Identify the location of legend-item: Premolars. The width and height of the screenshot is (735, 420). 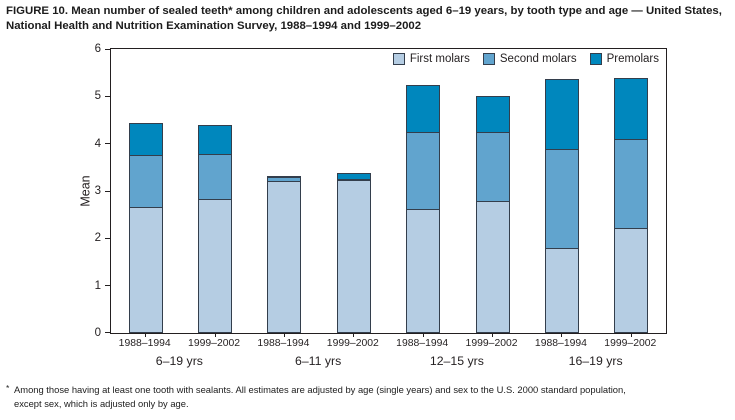
(624, 59).